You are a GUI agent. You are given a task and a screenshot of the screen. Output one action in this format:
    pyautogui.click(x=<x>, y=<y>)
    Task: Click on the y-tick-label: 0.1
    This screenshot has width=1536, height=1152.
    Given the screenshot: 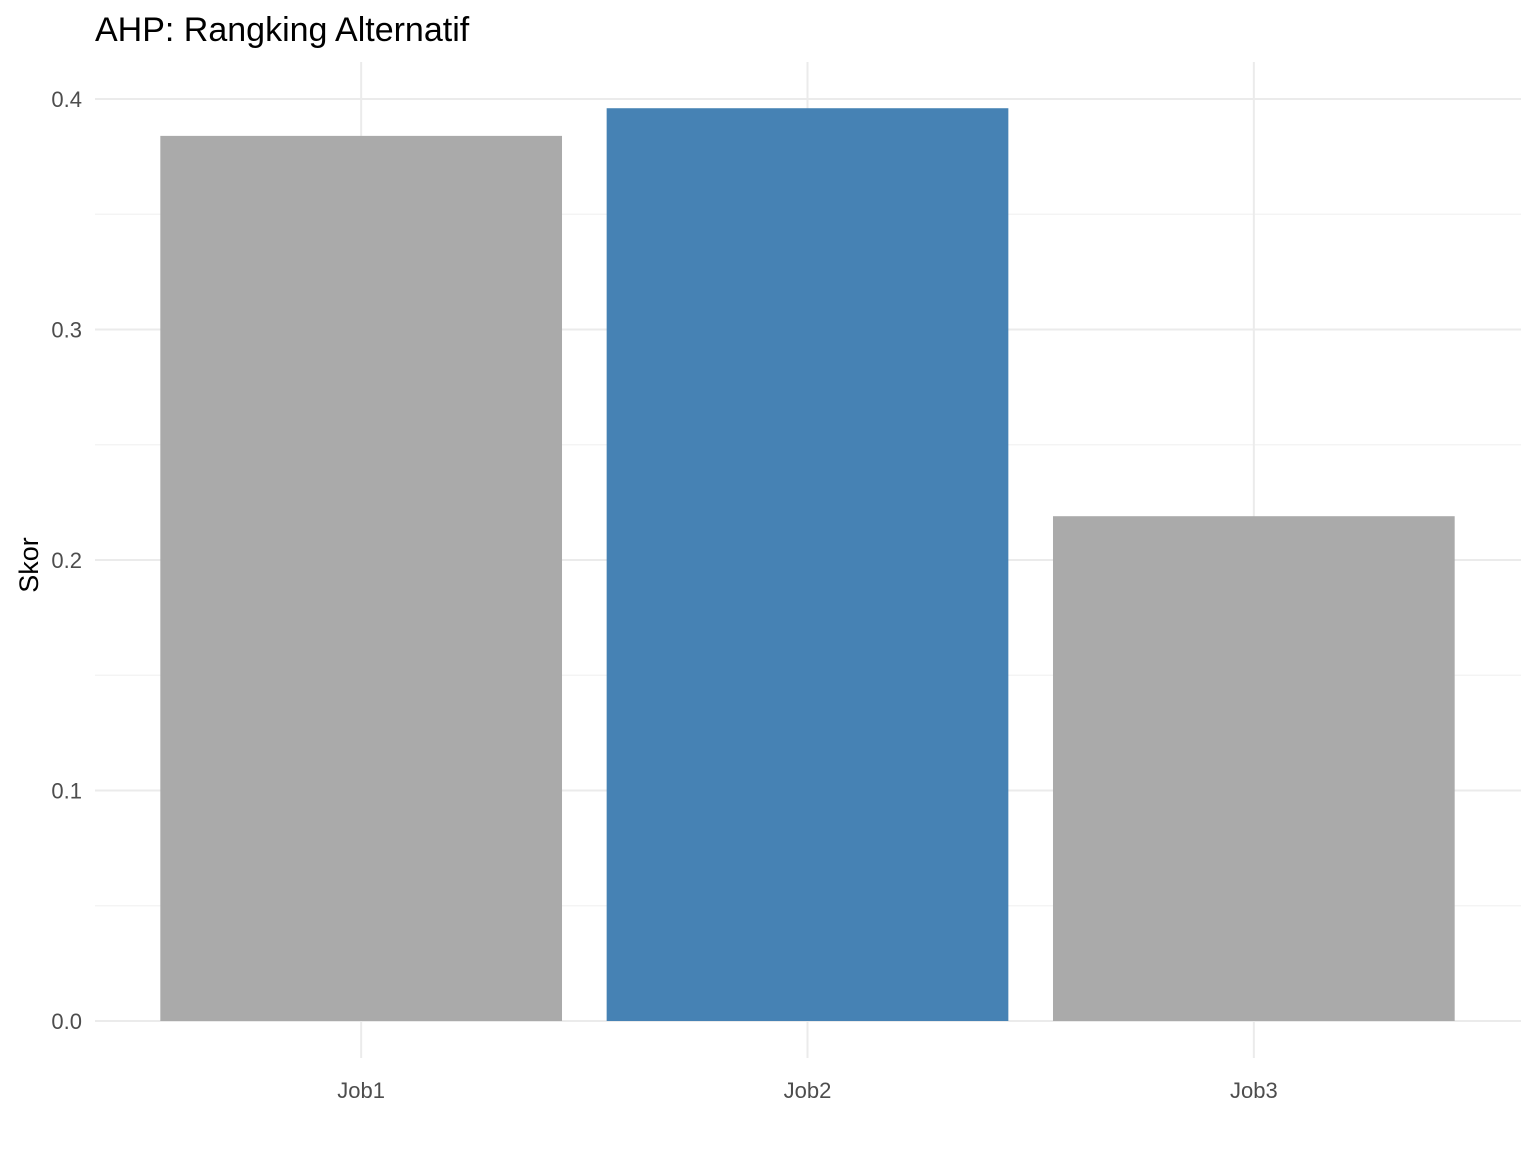 What is the action you would take?
    pyautogui.click(x=66, y=791)
    